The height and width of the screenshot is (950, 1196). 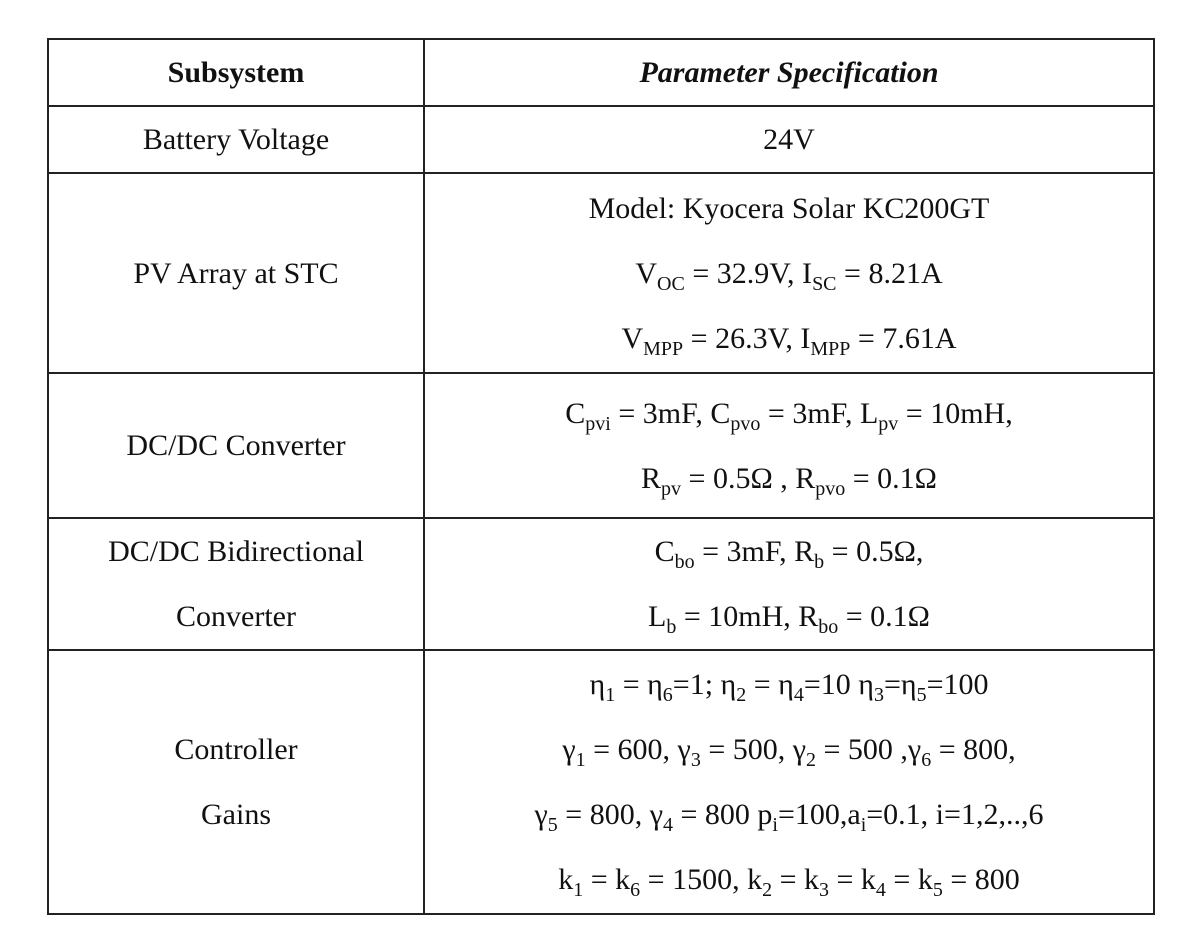 I want to click on spec-text: η, so click(x=597, y=684).